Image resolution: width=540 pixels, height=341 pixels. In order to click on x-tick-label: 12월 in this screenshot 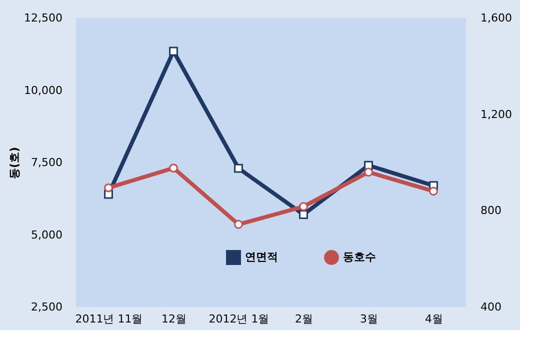, I will do `click(174, 319)`.